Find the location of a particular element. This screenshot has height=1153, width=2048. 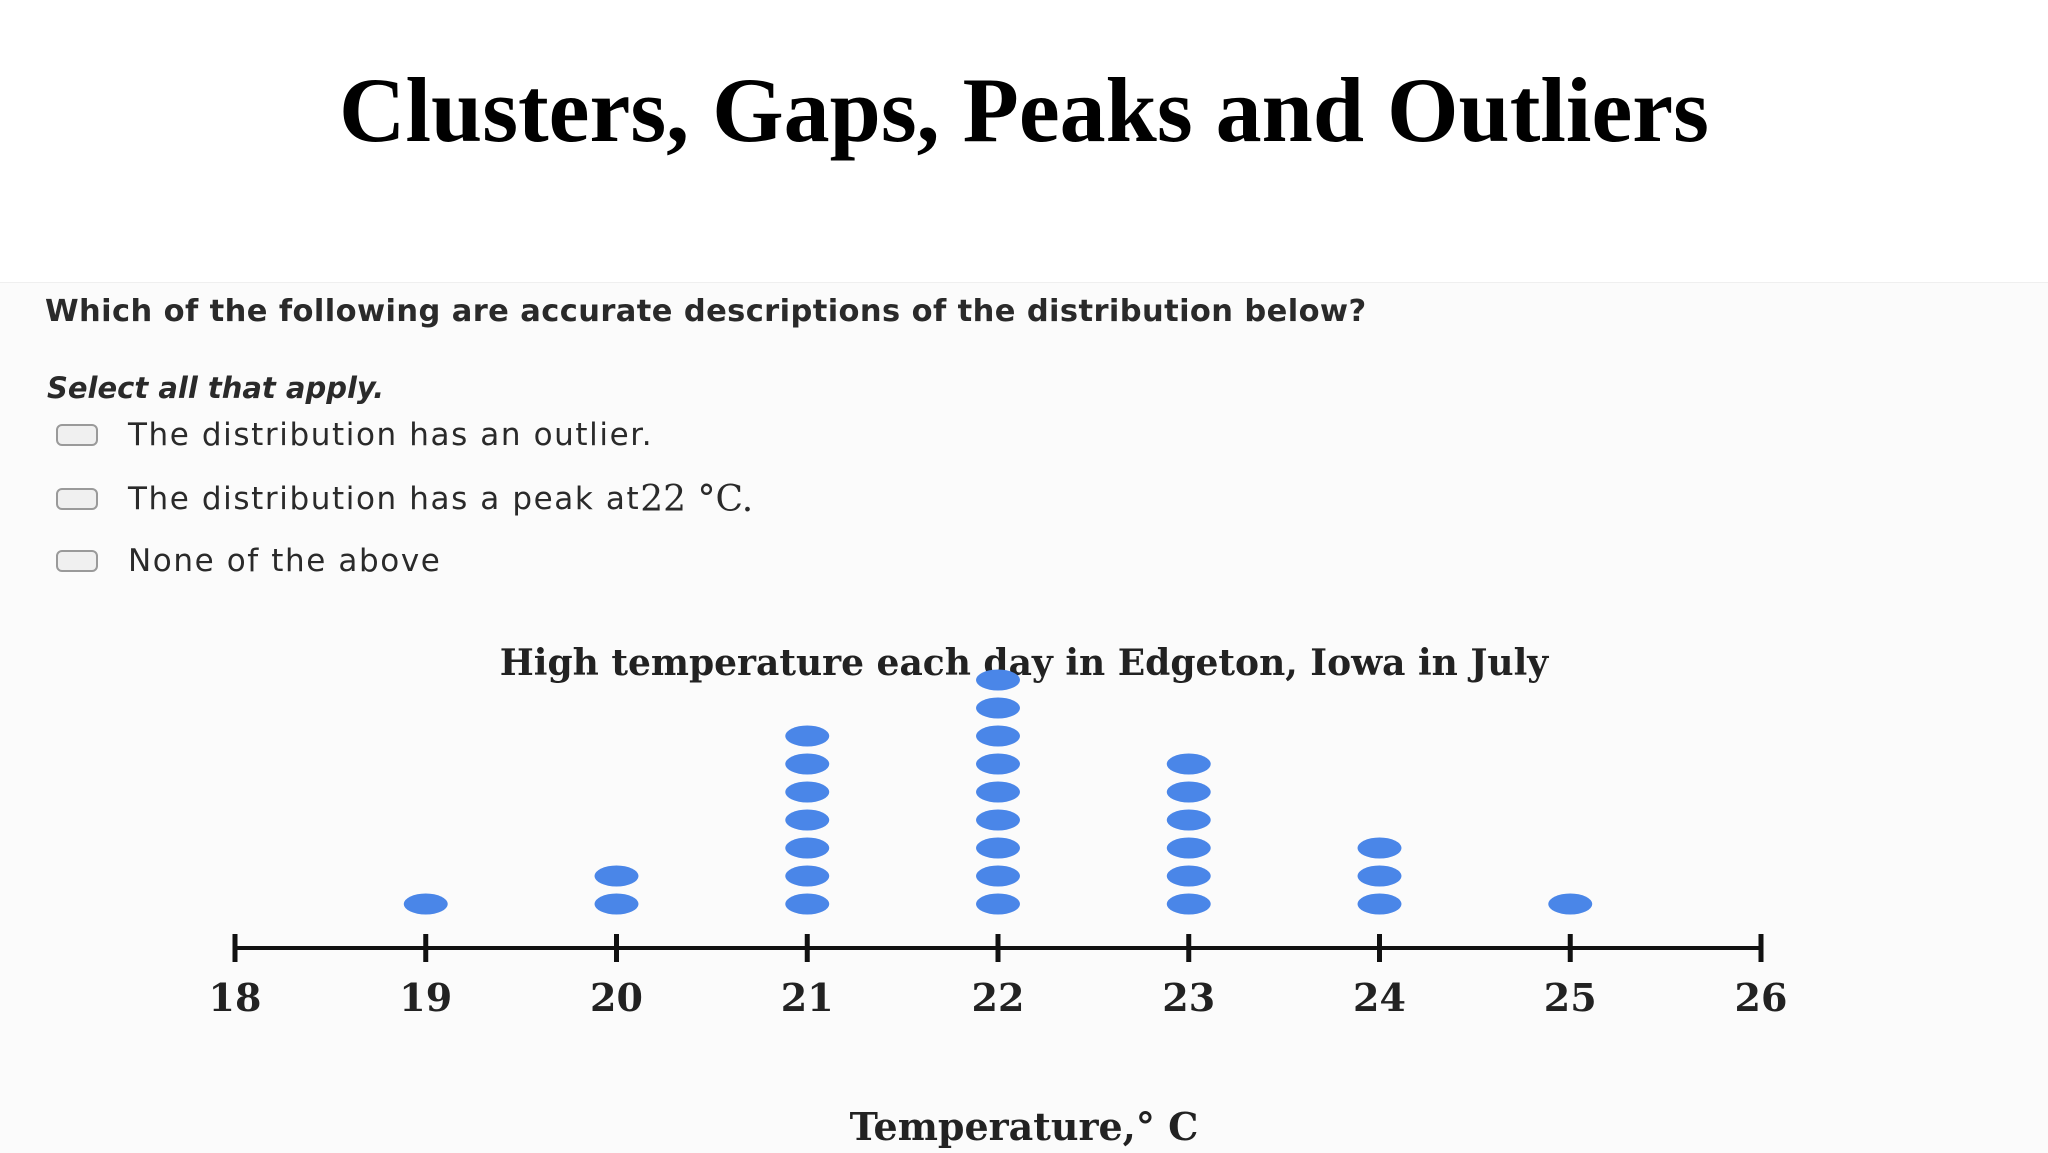

option-none-checkbox is located at coordinates (77, 561).